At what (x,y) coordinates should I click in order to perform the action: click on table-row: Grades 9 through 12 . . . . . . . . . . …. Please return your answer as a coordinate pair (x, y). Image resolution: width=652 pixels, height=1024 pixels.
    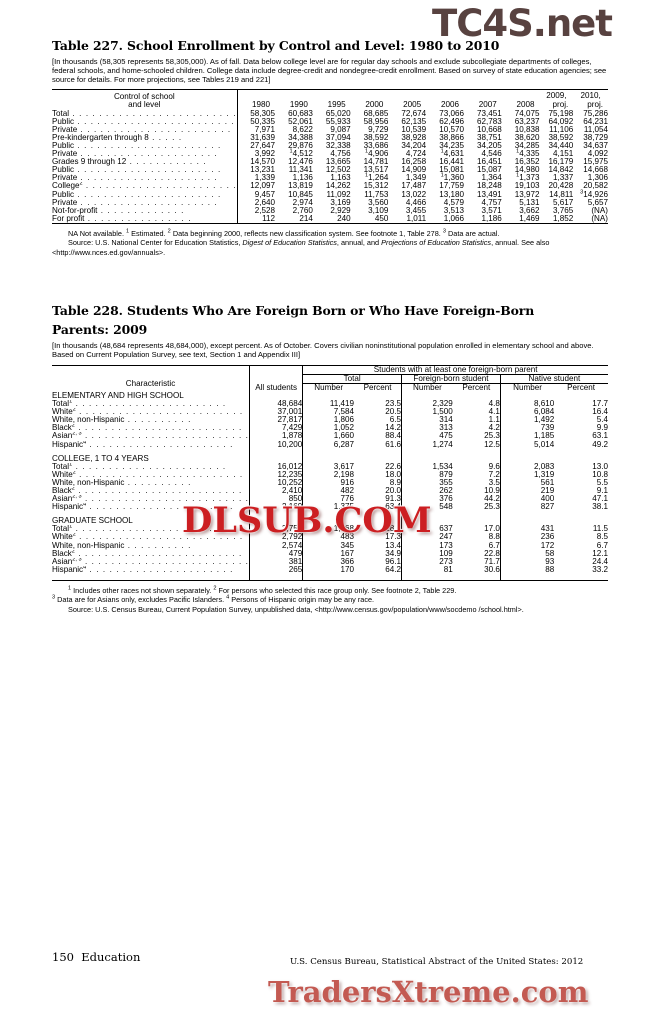
    Looking at the image, I should click on (330, 162).